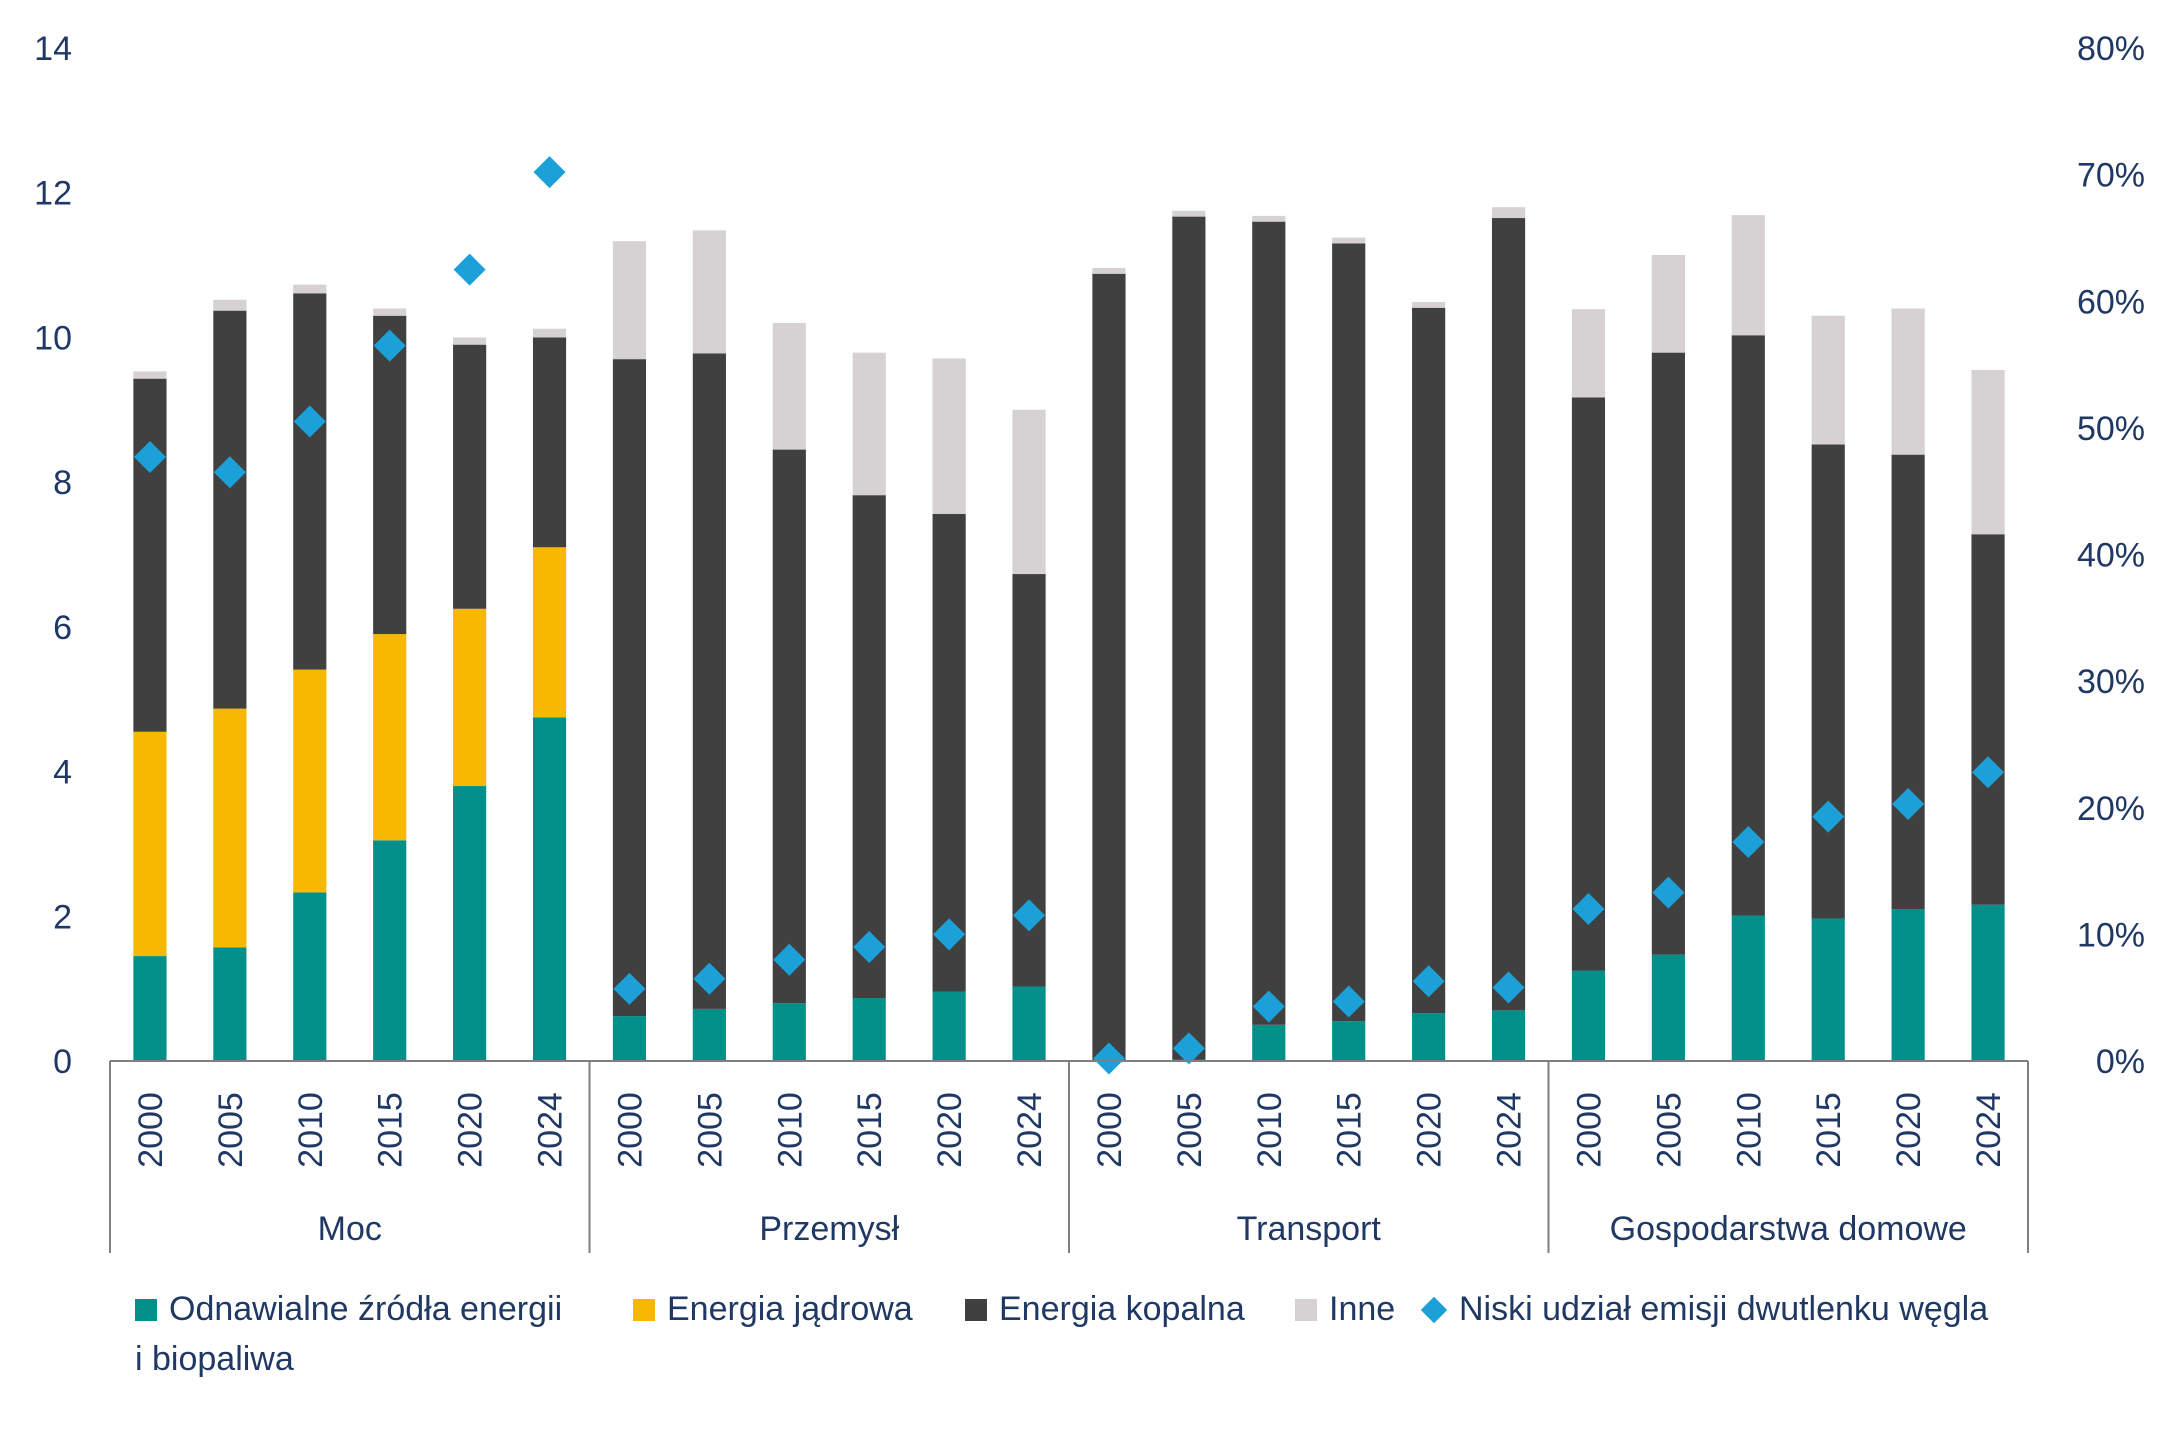  I want to click on legend-label-renewables: Odnawialne źródła energii, so click(366, 1309).